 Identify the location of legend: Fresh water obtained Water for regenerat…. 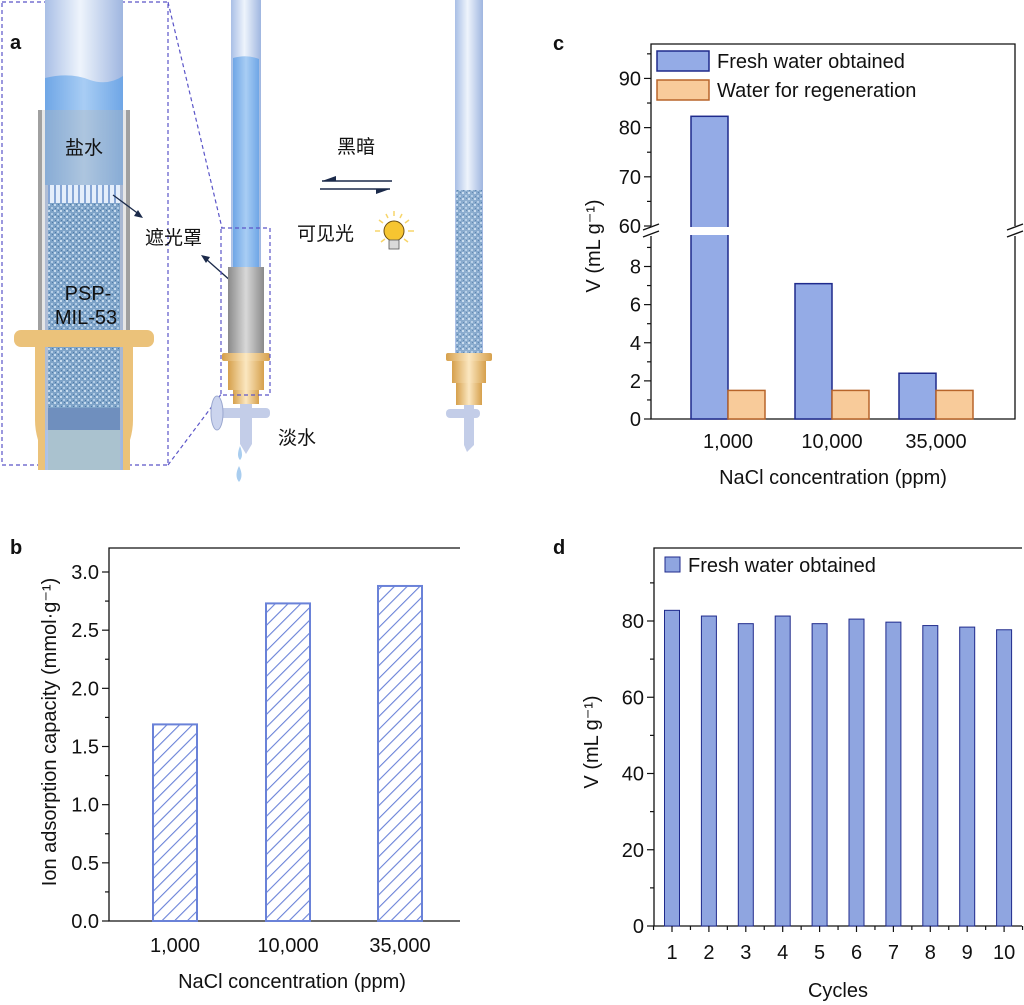
(786, 76).